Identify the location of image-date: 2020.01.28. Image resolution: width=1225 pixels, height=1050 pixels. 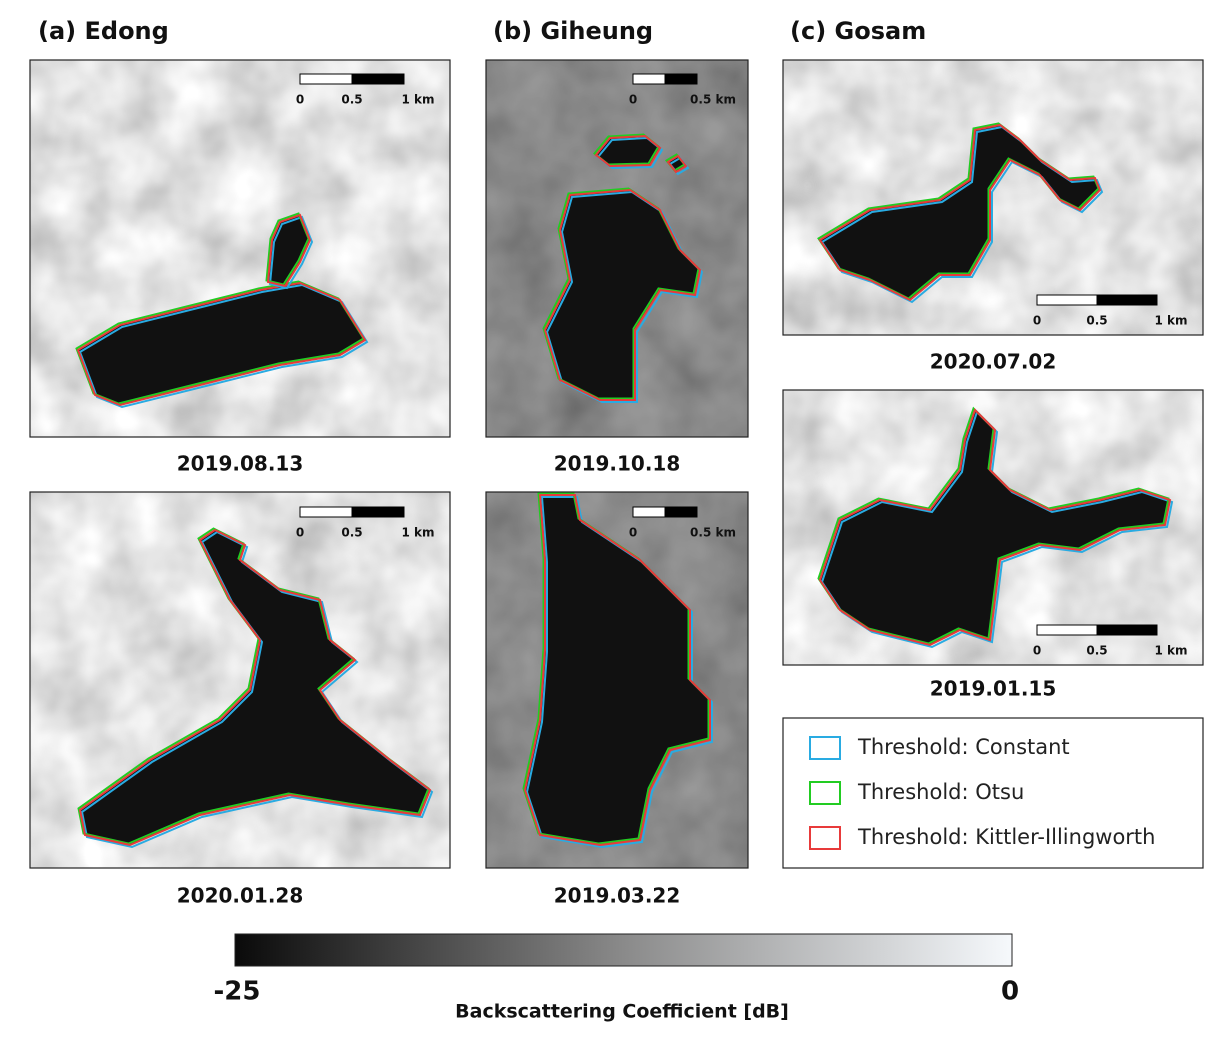
(240, 896).